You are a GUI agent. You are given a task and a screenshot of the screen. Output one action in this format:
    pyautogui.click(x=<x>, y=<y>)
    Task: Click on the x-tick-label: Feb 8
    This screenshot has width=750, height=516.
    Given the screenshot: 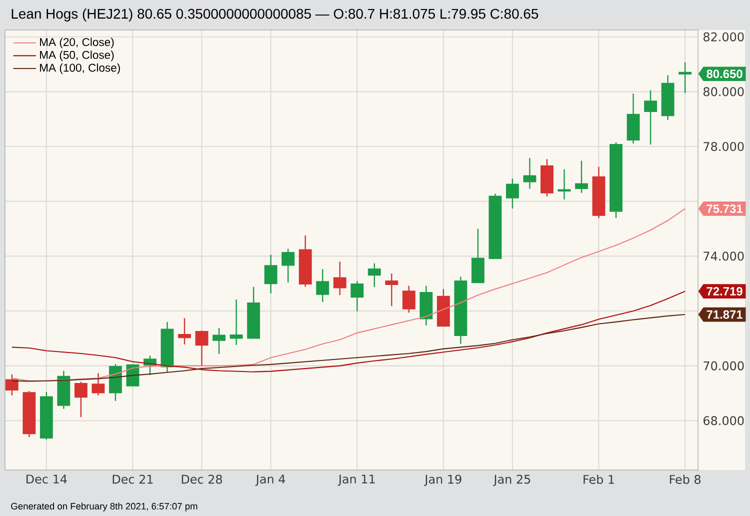 What is the action you would take?
    pyautogui.click(x=685, y=479)
    